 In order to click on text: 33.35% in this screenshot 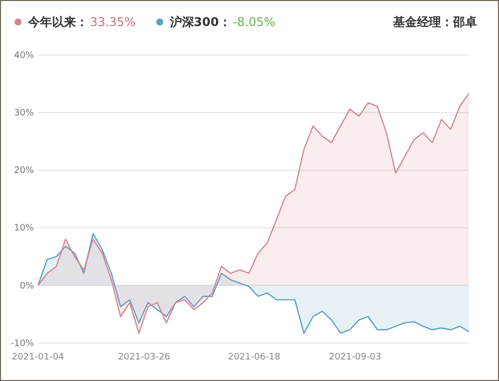, I will do `click(113, 22)`.